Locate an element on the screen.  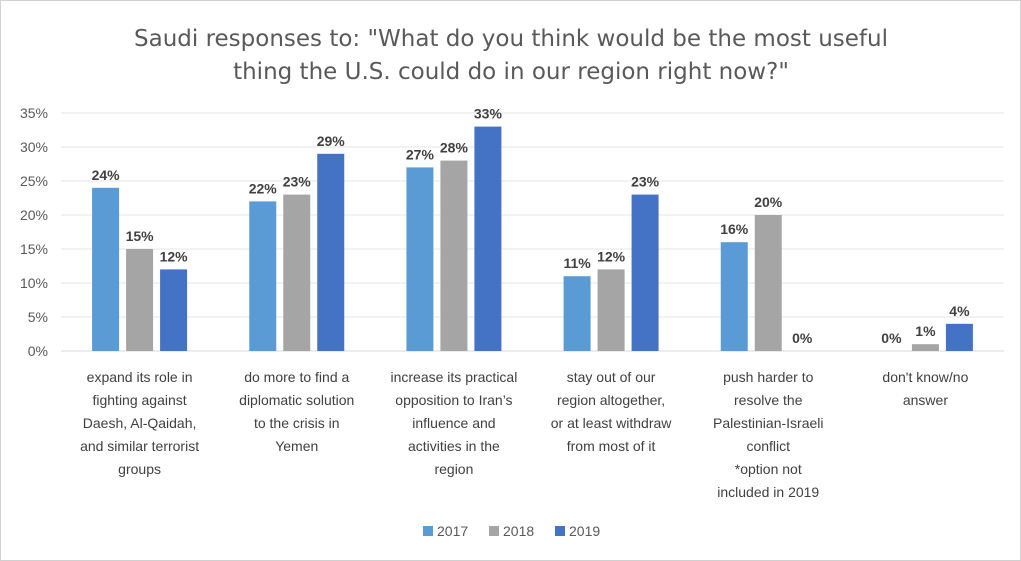
legend-swatch-2018 is located at coordinates (494, 531).